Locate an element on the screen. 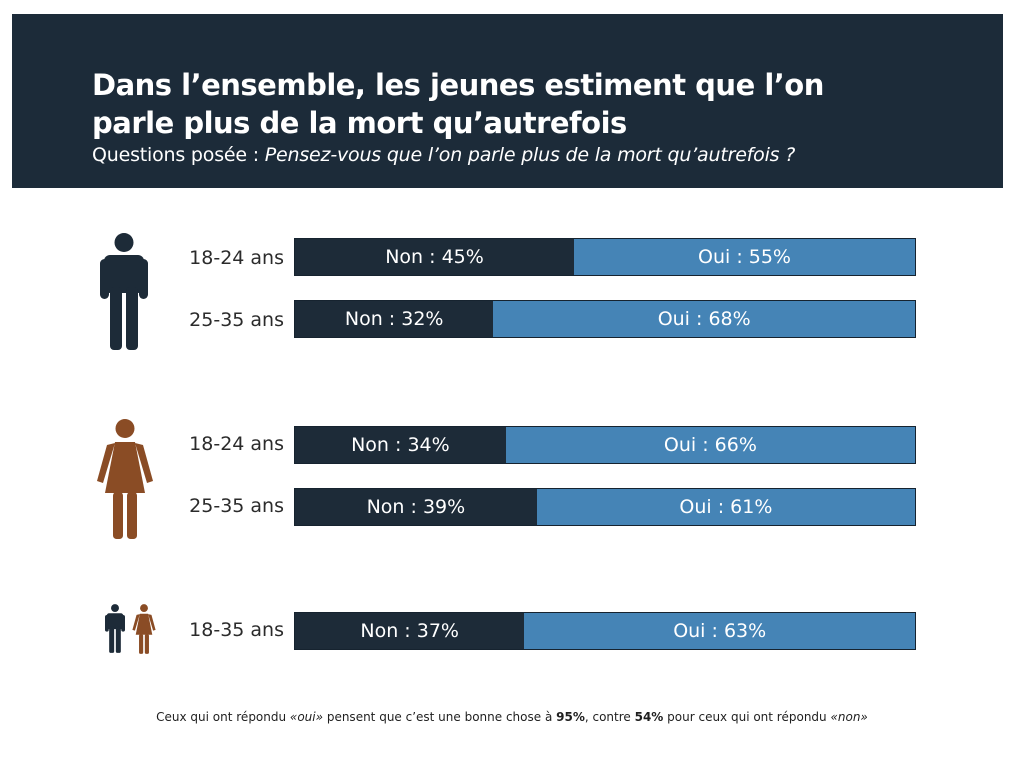  footnote-non: «non» is located at coordinates (849, 717).